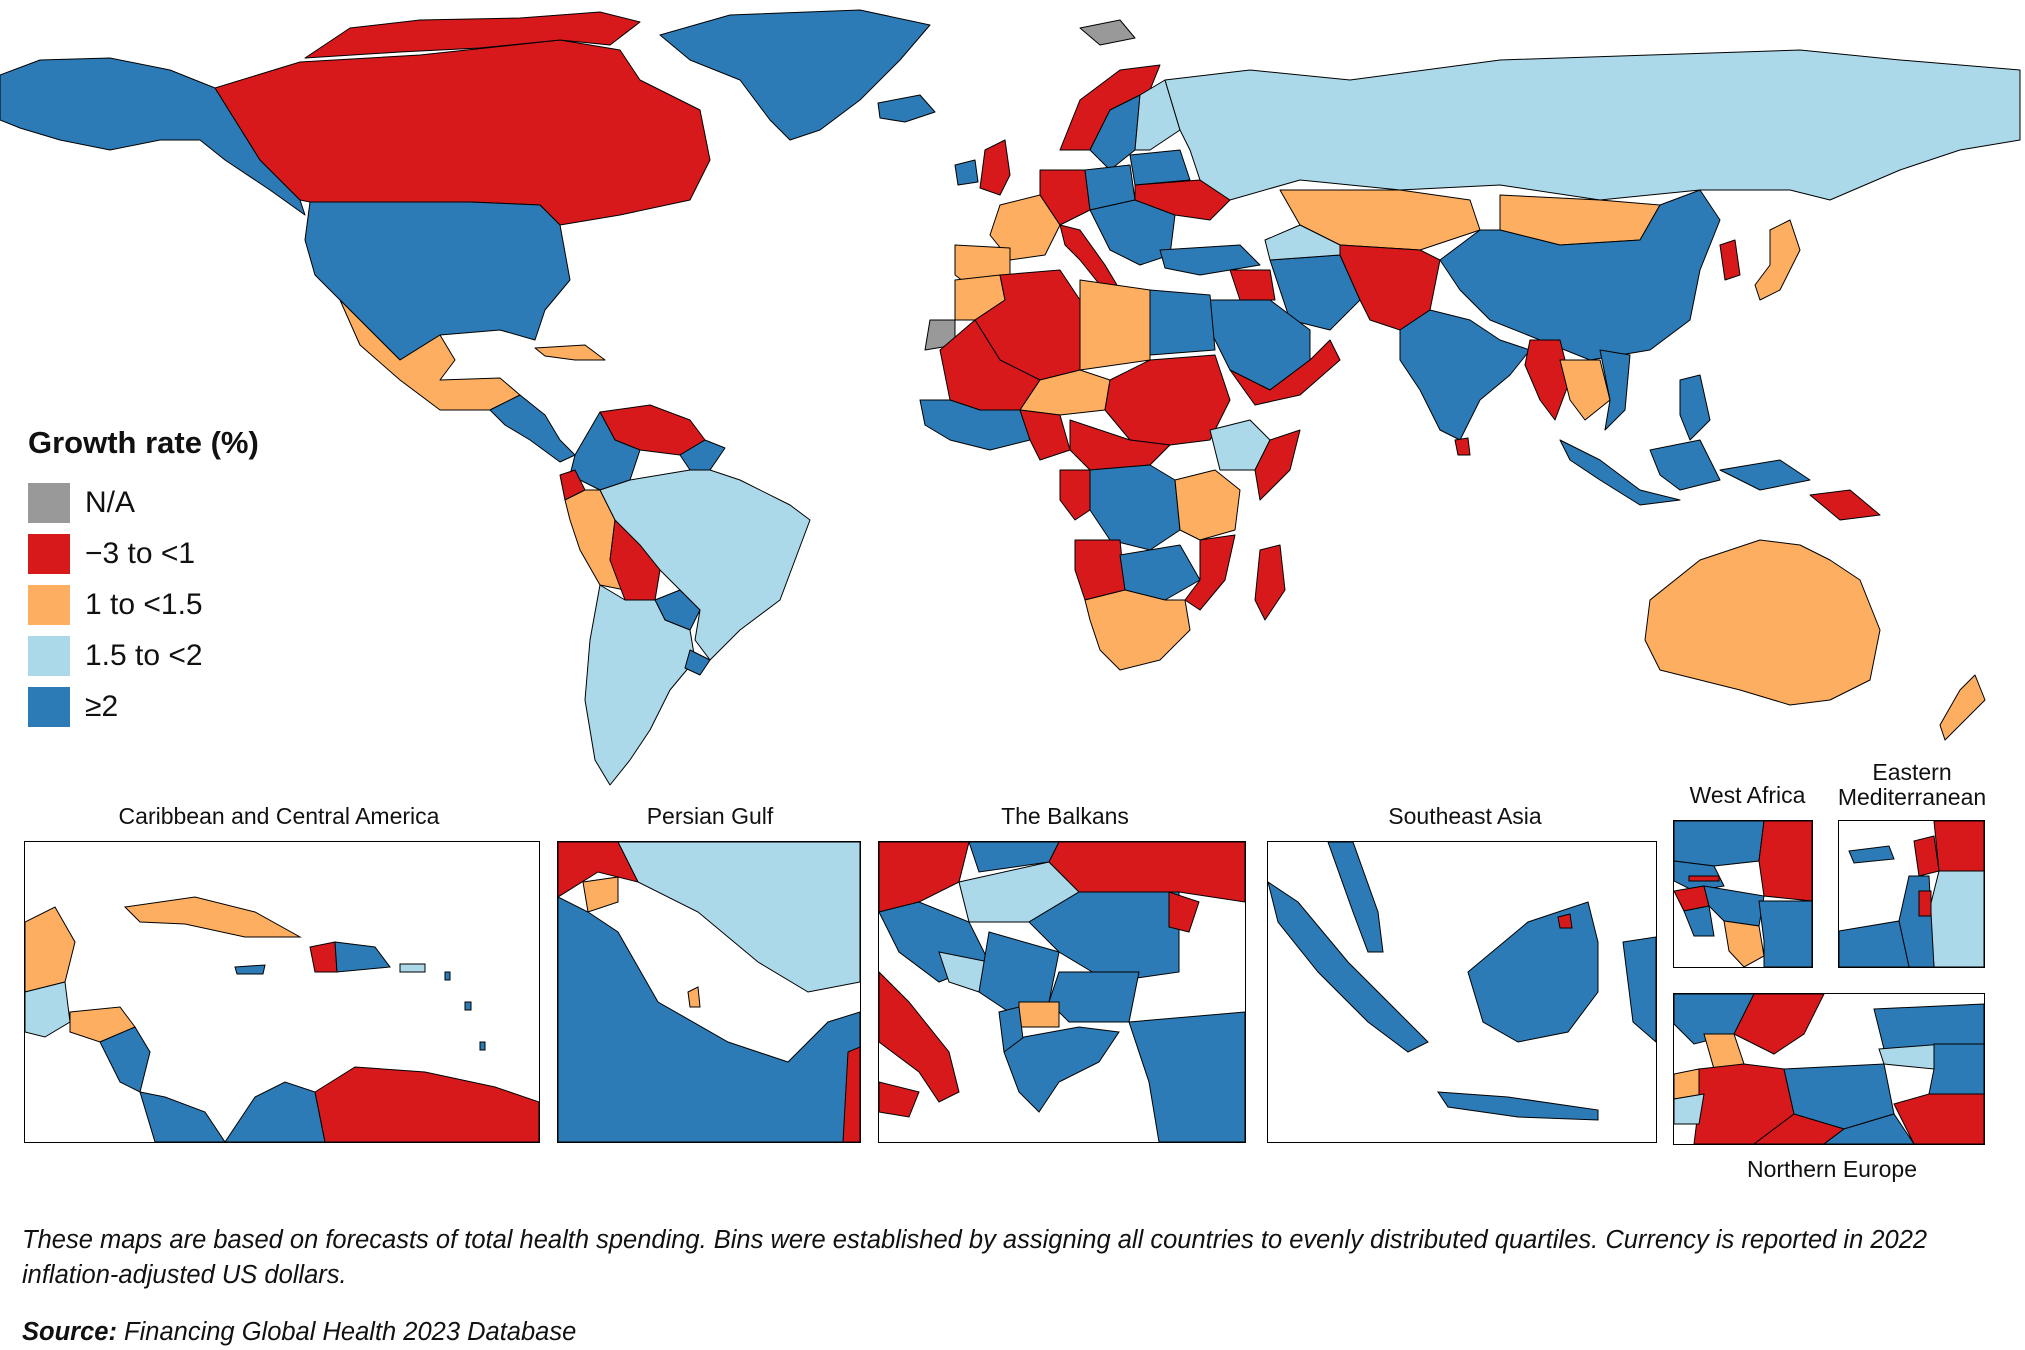 This screenshot has height=1350, width=2025. I want to click on region-sierra-leone, so click(1699, 921).